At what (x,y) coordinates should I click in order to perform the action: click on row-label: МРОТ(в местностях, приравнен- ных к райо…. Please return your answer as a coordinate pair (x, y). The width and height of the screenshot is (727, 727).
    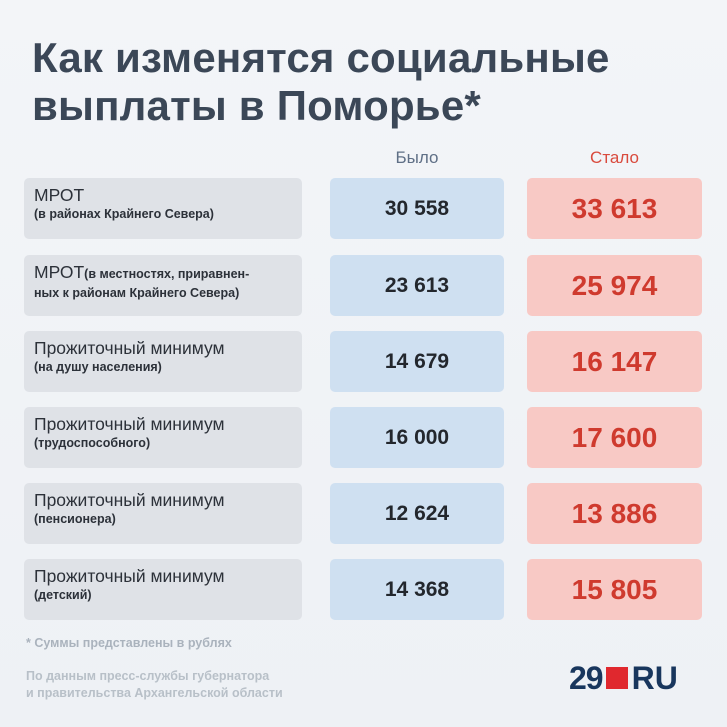
    Looking at the image, I should click on (163, 285).